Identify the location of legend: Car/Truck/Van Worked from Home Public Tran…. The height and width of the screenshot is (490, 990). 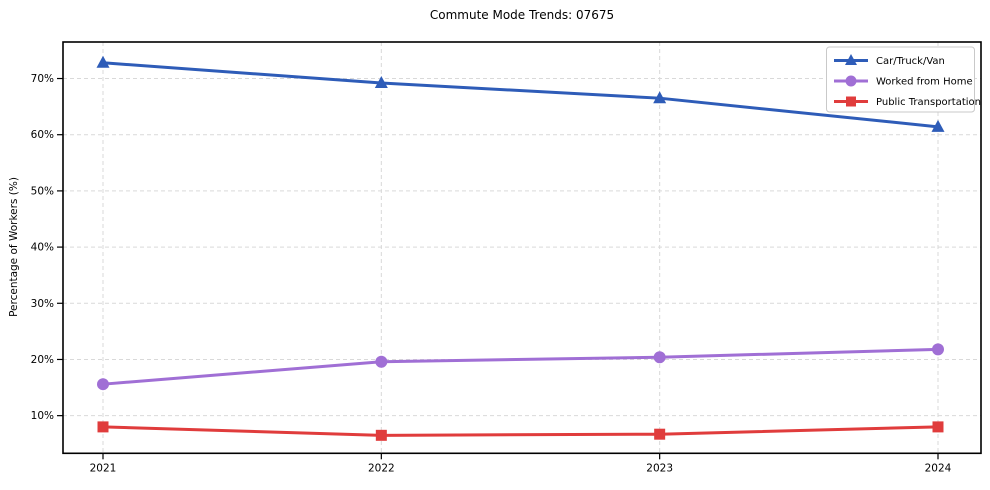
(903, 79).